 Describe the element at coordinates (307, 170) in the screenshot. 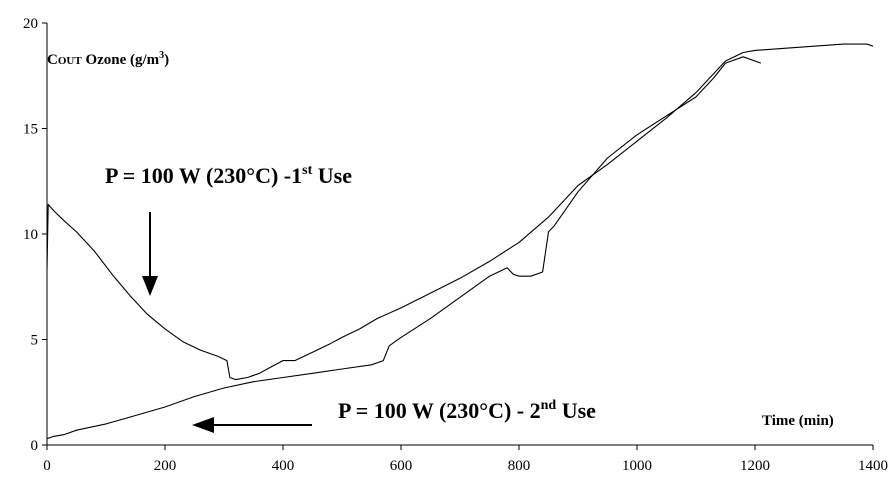

I see `annotation-first-use-superscript: st` at that location.